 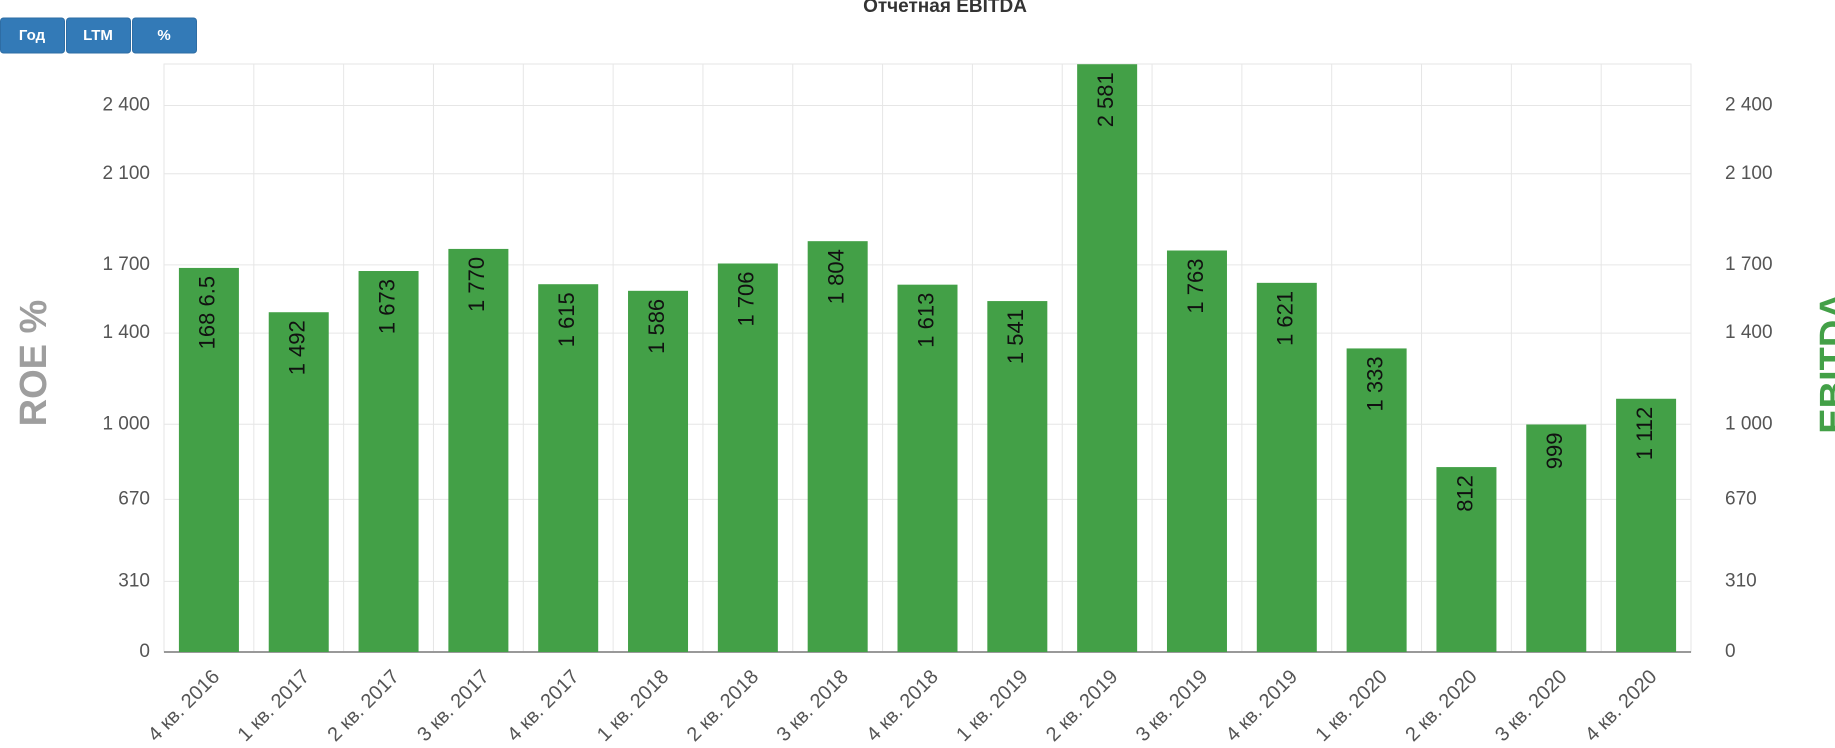 What do you see at coordinates (134, 580) in the screenshot?
I see `y-tick-label: 310` at bounding box center [134, 580].